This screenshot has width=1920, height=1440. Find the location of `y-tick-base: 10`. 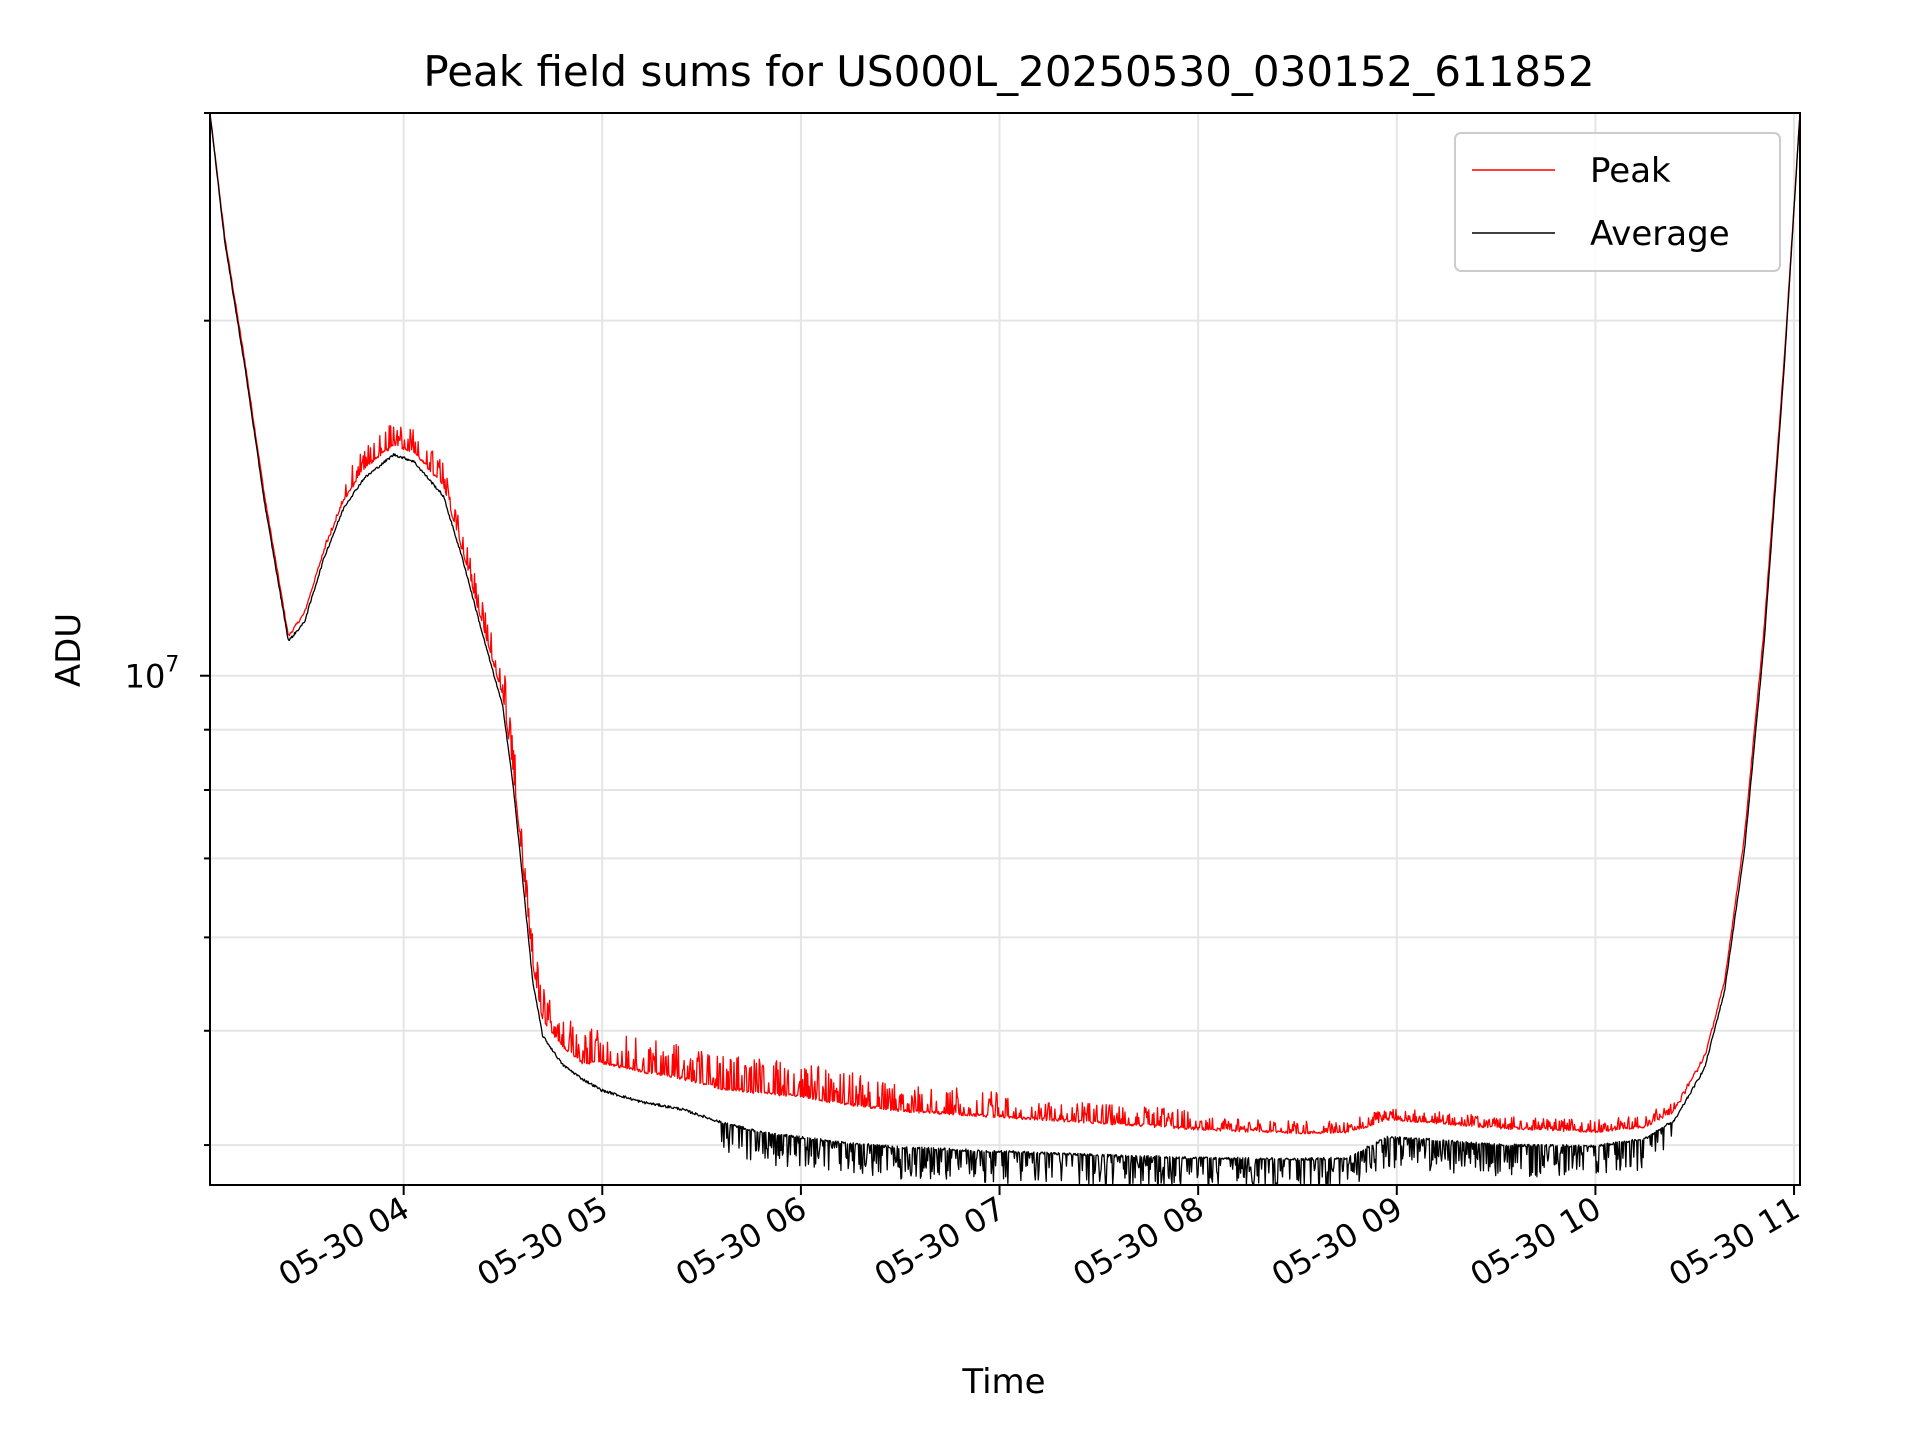

y-tick-base: 10 is located at coordinates (145, 677).